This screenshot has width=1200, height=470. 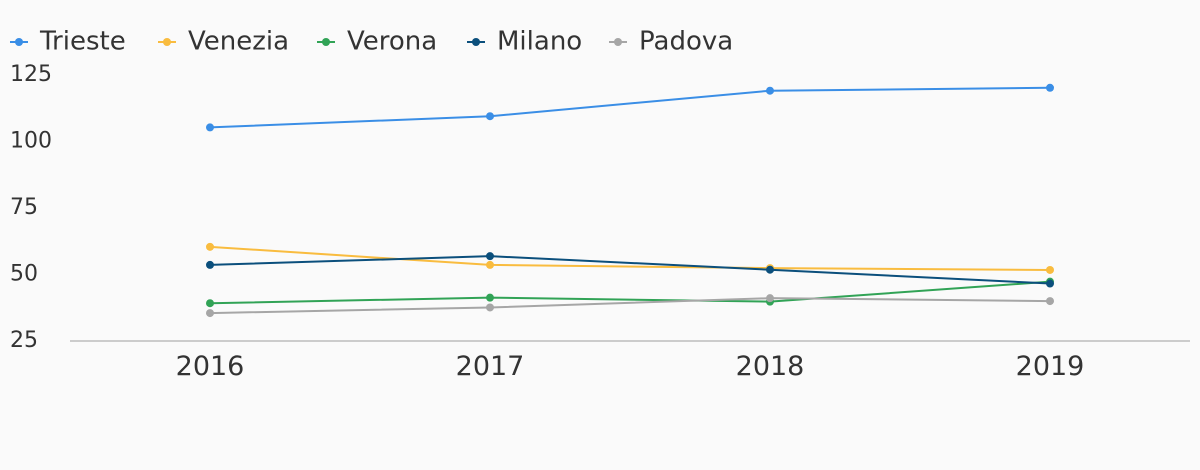 I want to click on legend-marker-padova, so click(x=618, y=42).